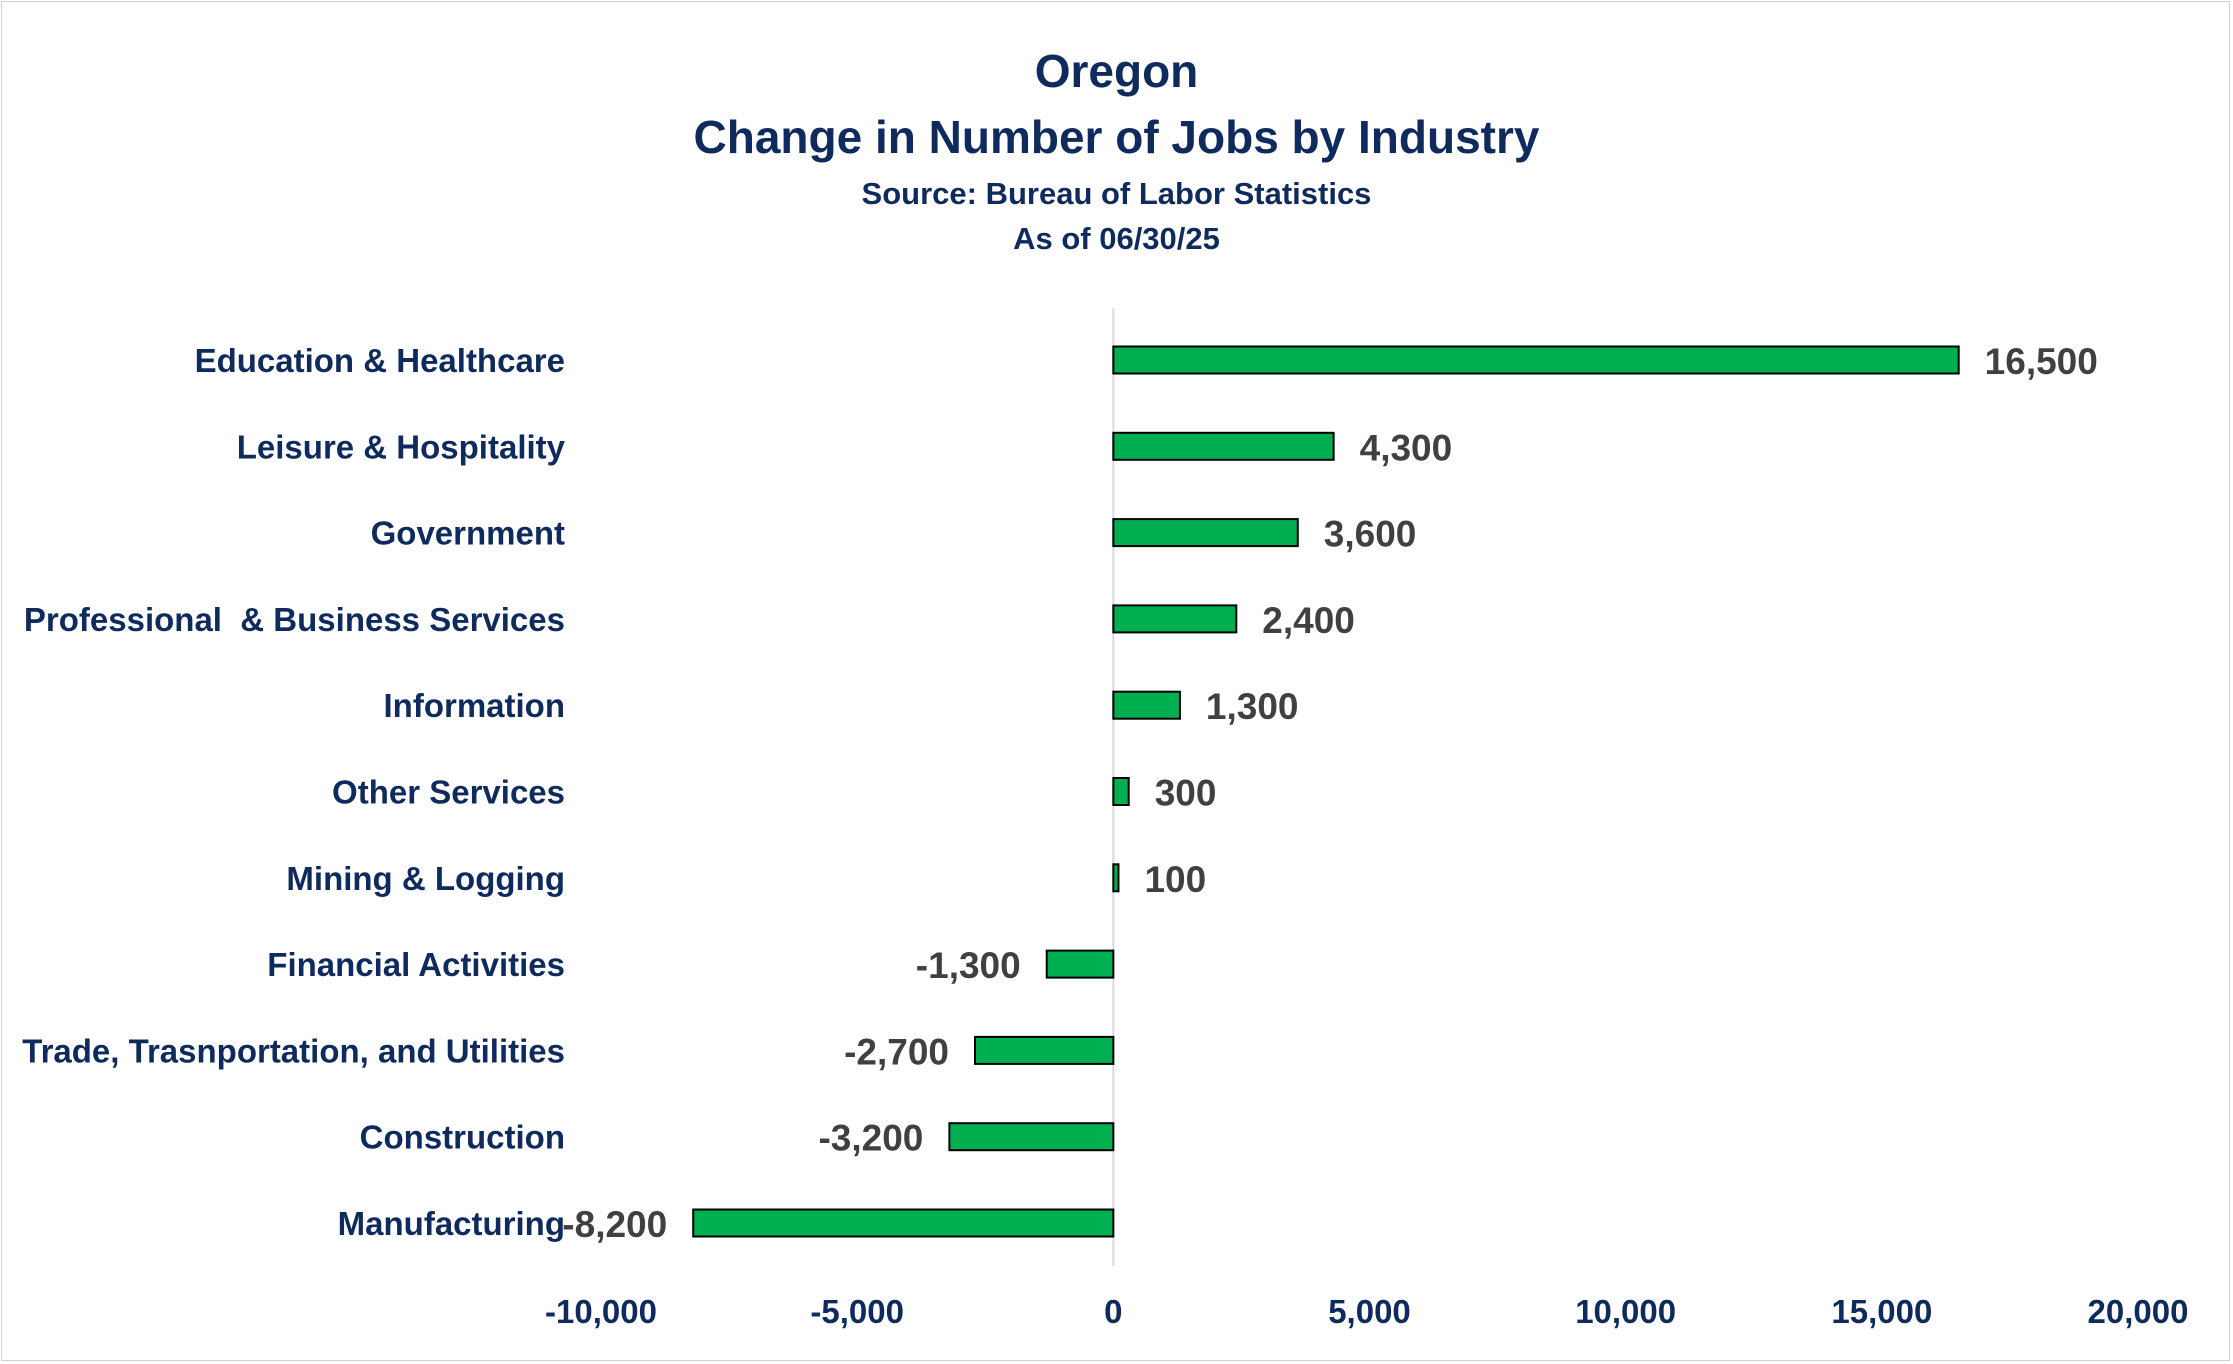  What do you see at coordinates (1116, 137) in the screenshot?
I see `chart-subtitle: Change in Number of Jobs by Industry` at bounding box center [1116, 137].